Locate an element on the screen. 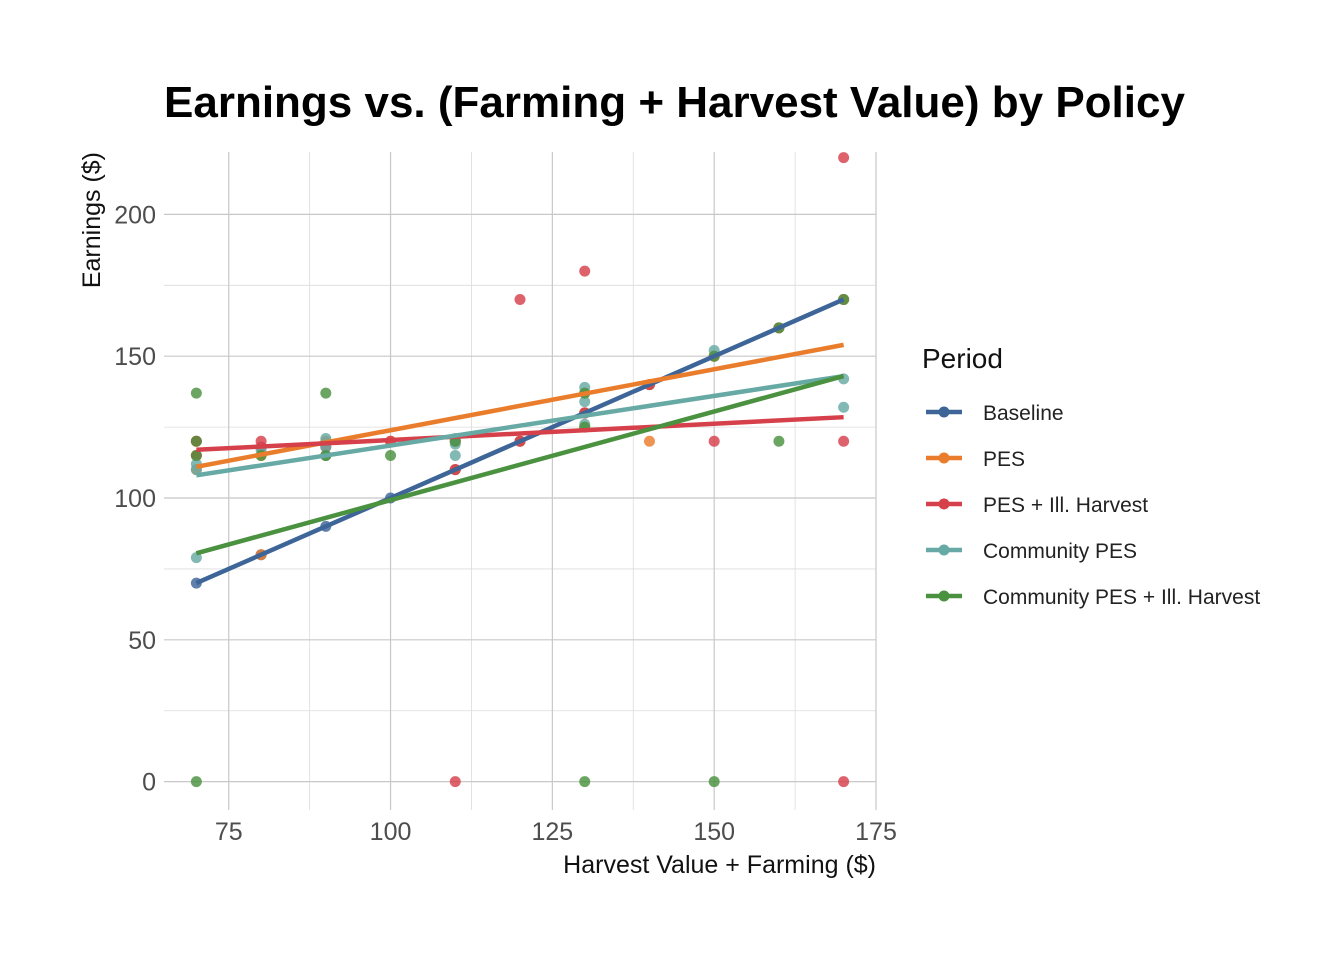 The width and height of the screenshot is (1344, 960). legend-item: Baseline is located at coordinates (995, 413).